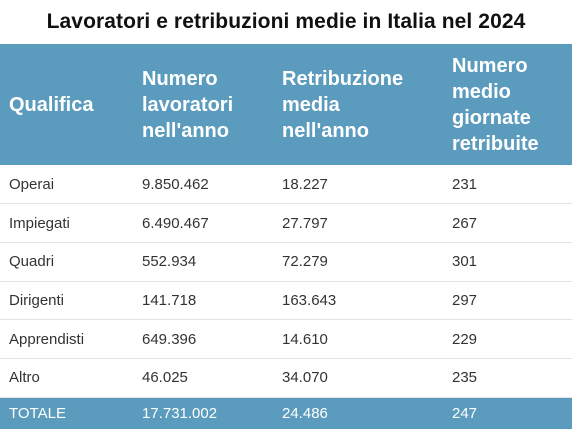  Describe the element at coordinates (175, 223) in the screenshot. I see `cell-lavoratori: 6.490.467` at that location.